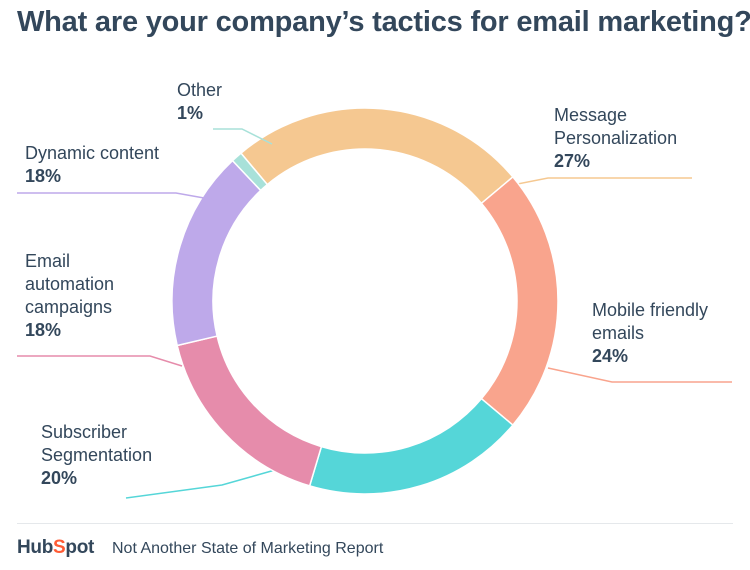 The width and height of the screenshot is (750, 570). I want to click on slice-label-2: Segmentation, so click(96, 455).